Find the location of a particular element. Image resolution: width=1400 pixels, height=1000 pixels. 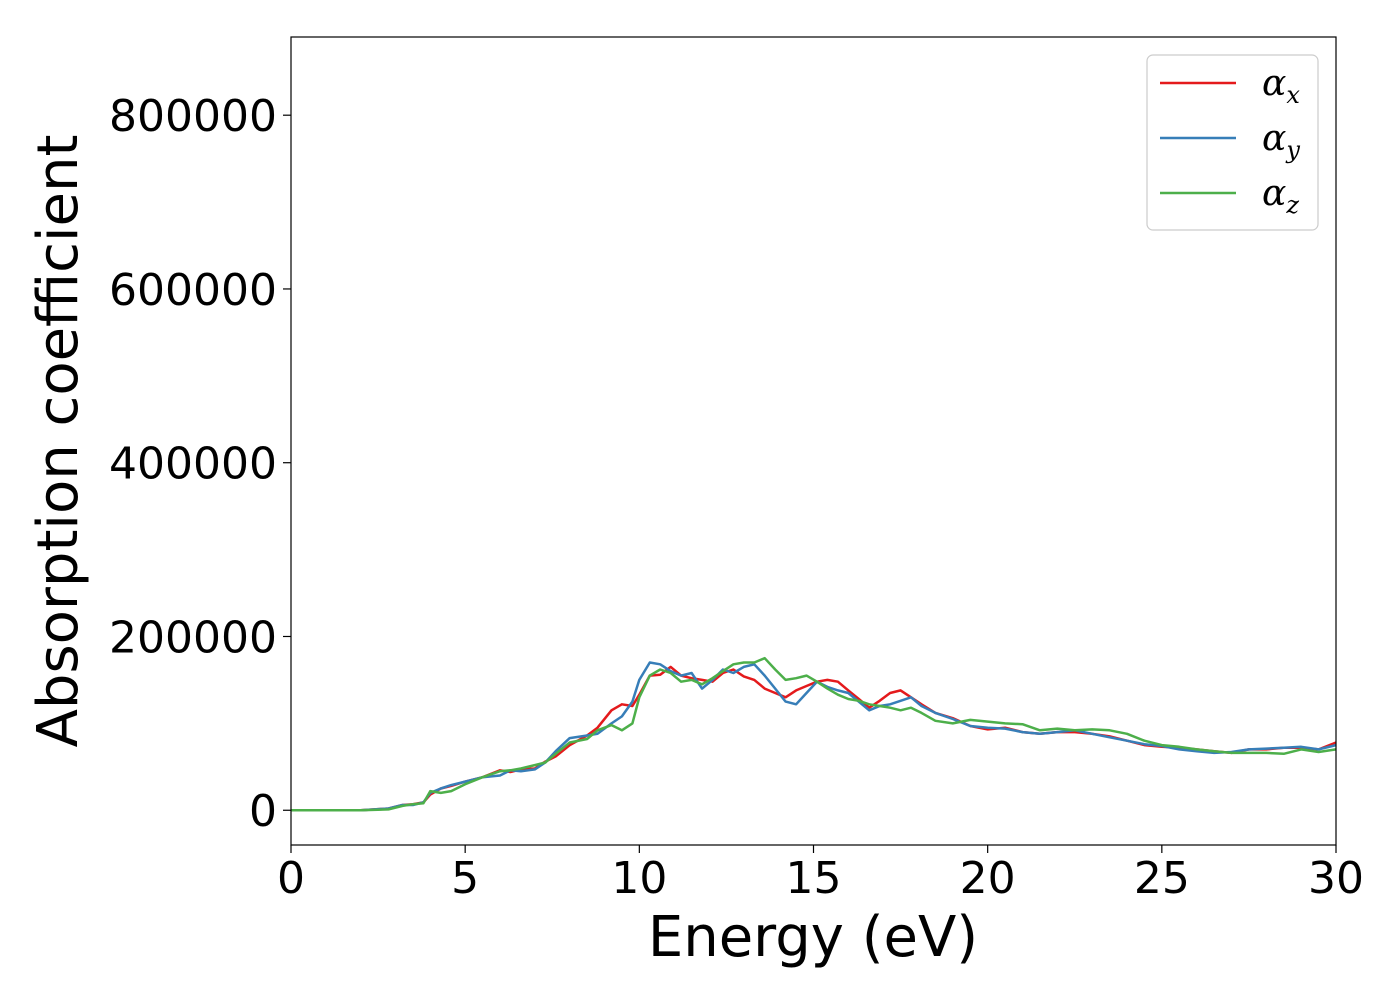

x-tick-label: 5 is located at coordinates (465, 878).